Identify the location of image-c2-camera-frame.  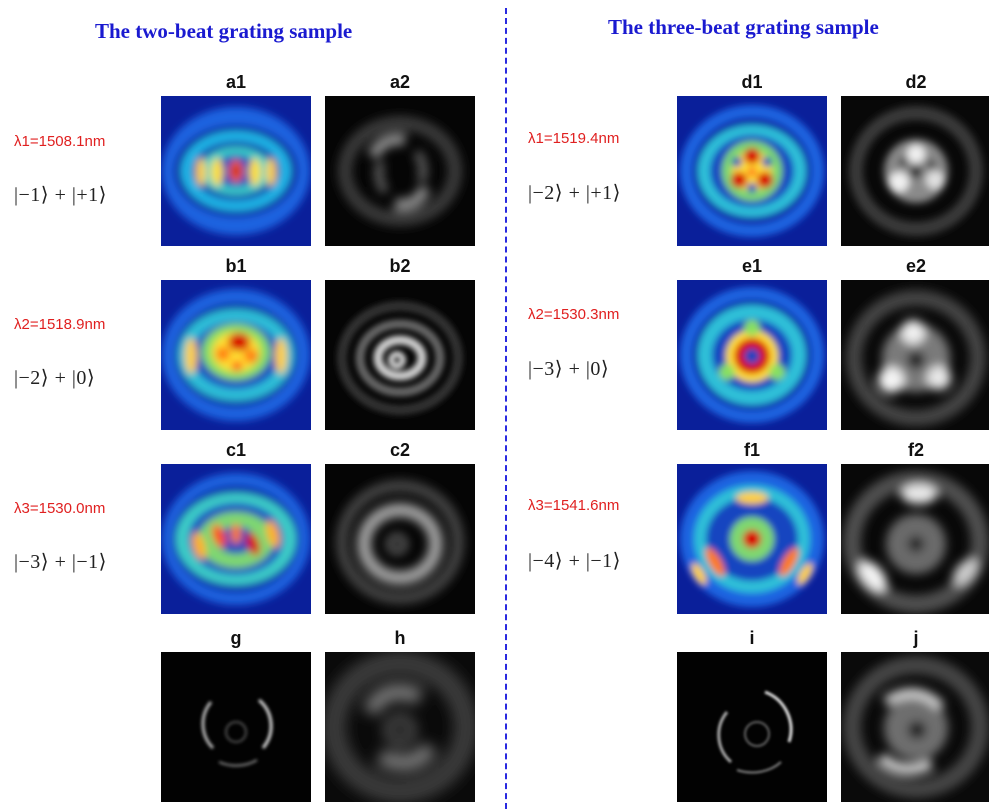
(400, 539).